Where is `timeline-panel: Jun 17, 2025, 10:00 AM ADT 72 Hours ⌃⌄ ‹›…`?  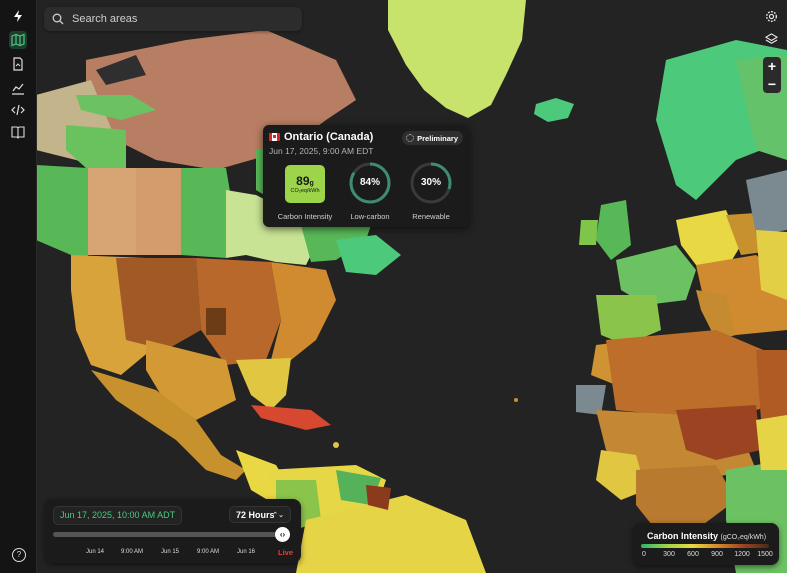
timeline-panel: Jun 17, 2025, 10:00 AM ADT 72 Hours ⌃⌄ ‹›… is located at coordinates (173, 531).